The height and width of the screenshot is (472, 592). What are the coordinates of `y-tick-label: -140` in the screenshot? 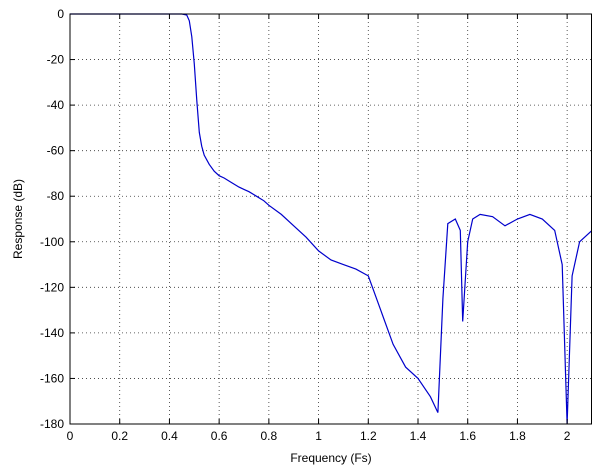 It's located at (52, 333).